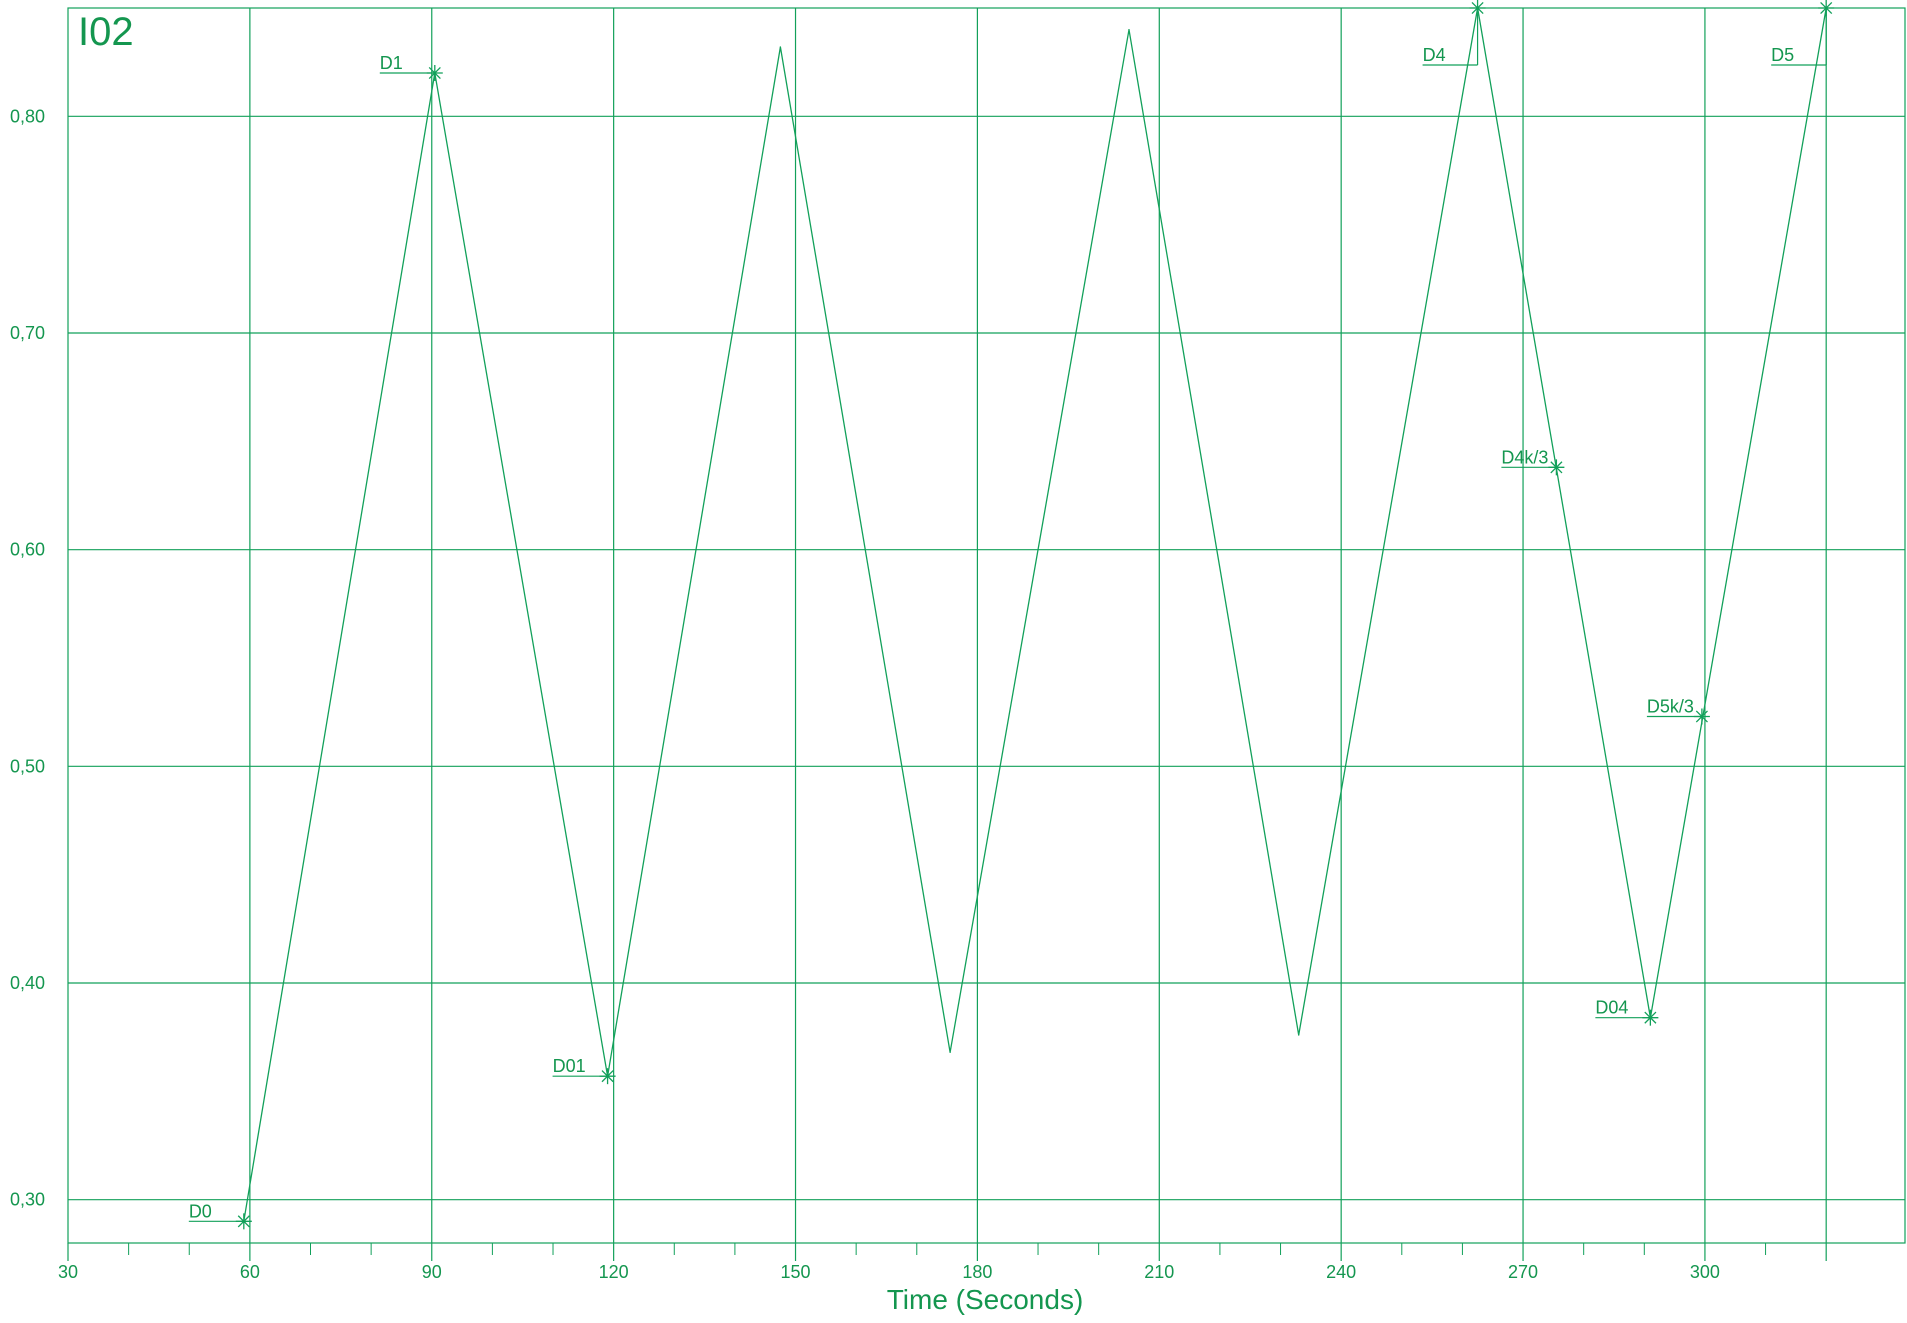 Image resolution: width=1907 pixels, height=1323 pixels. Describe the element at coordinates (391, 63) in the screenshot. I see `marker-label: D1` at that location.